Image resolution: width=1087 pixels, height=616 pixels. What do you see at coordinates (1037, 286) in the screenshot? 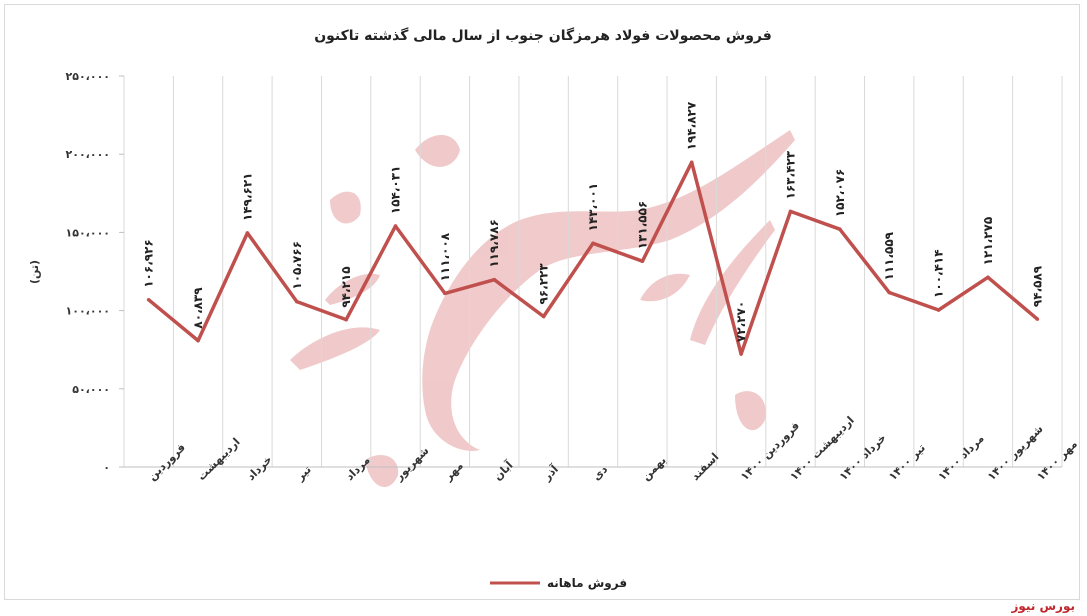
I see `data-label: ۹۴،۵۸۹` at bounding box center [1037, 286].